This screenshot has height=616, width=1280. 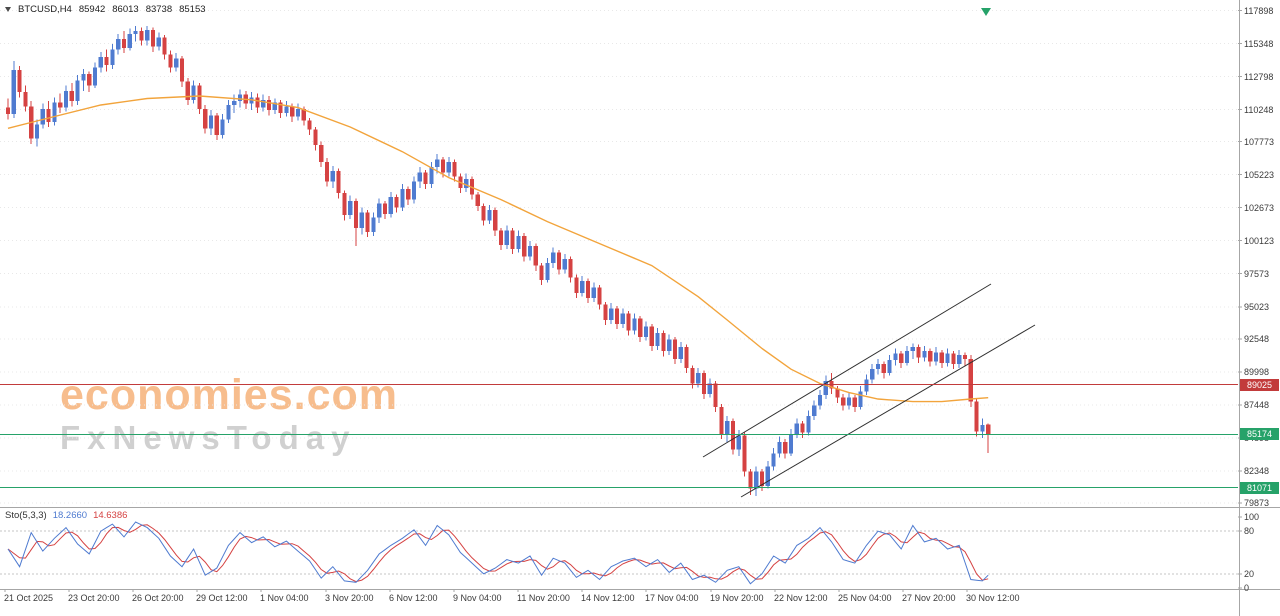 What do you see at coordinates (801, 598) in the screenshot?
I see `time-tick-label: 22 Nov 12:00` at bounding box center [801, 598].